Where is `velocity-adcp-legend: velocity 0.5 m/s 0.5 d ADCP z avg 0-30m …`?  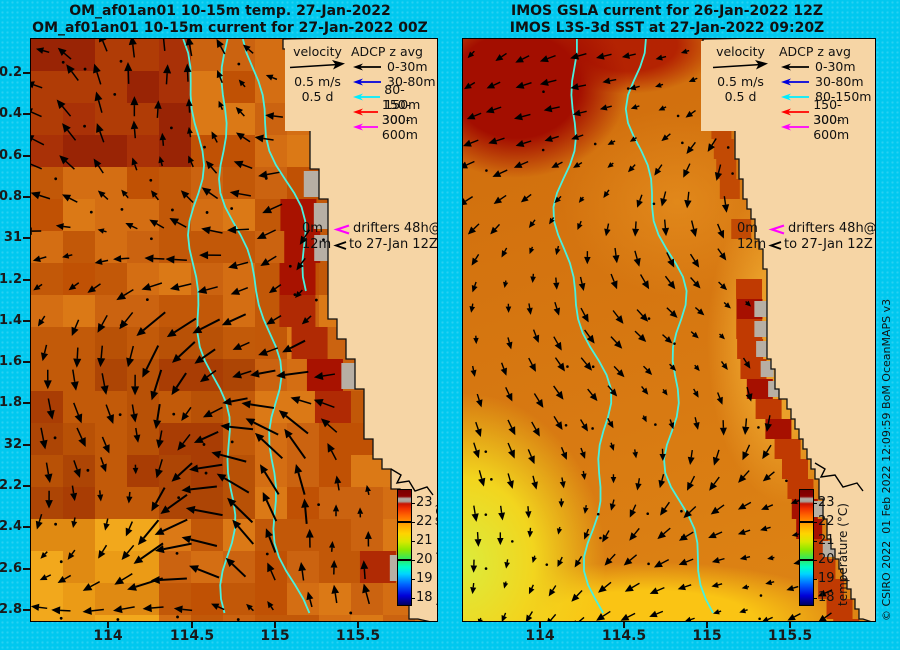 velocity-adcp-legend: velocity 0.5 m/s 0.5 d ADCP z avg 0-30m … is located at coordinates (360, 91).